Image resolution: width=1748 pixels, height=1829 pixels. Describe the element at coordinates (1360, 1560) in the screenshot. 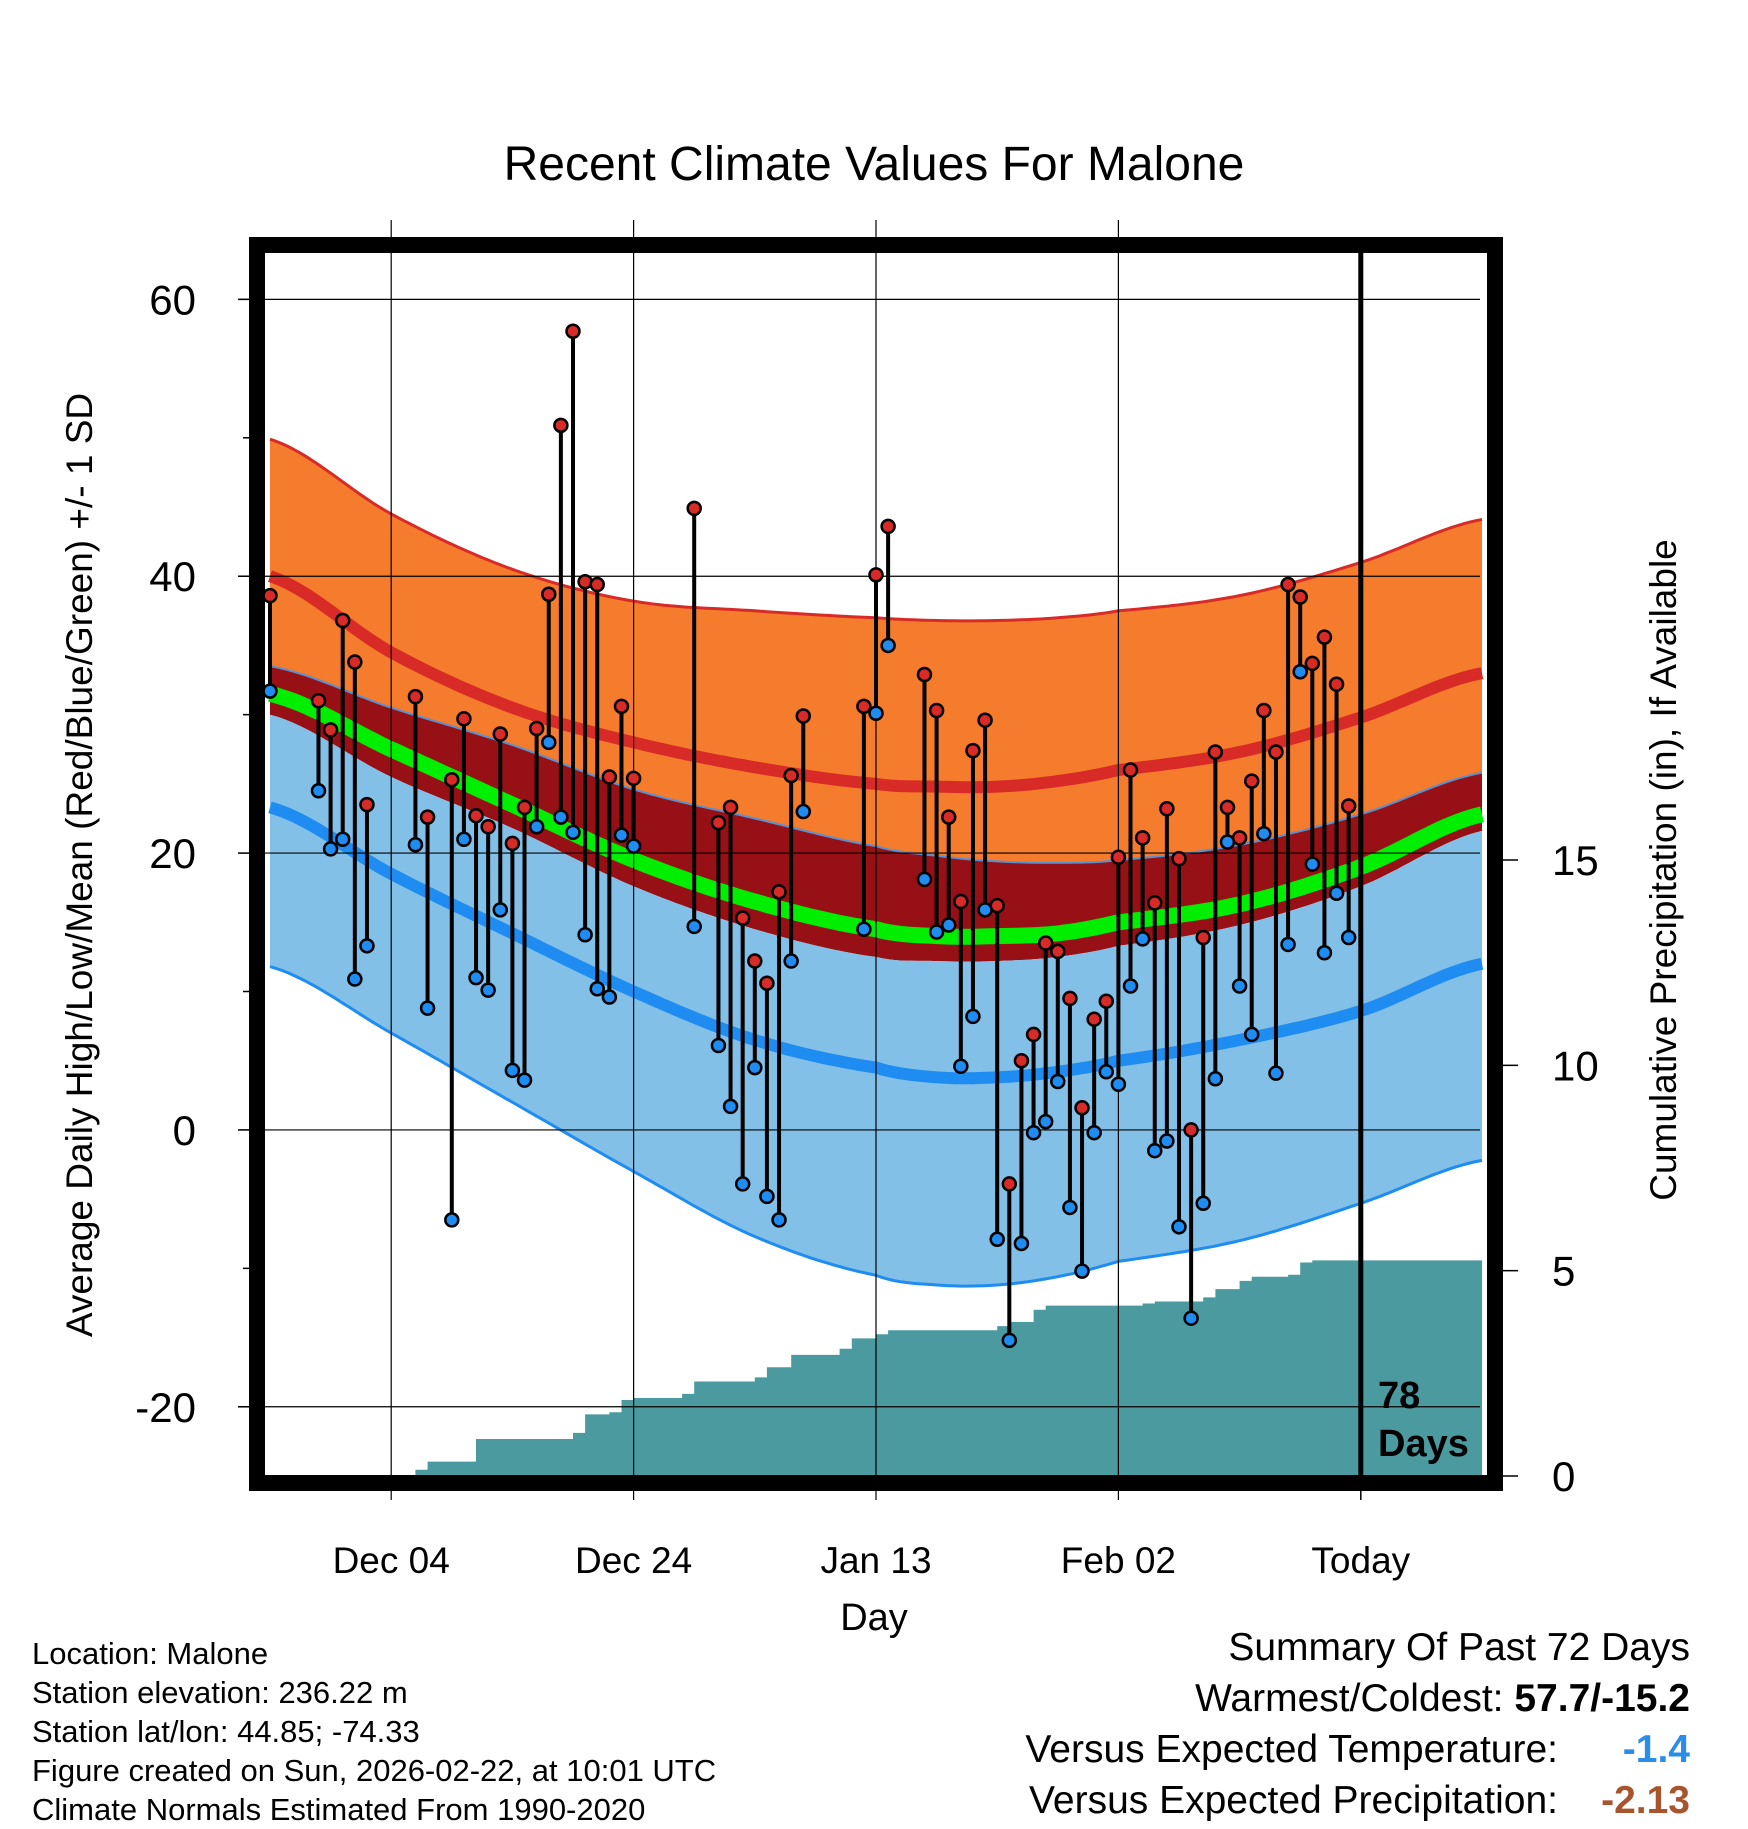

I see `x-tick-label: Today` at that location.